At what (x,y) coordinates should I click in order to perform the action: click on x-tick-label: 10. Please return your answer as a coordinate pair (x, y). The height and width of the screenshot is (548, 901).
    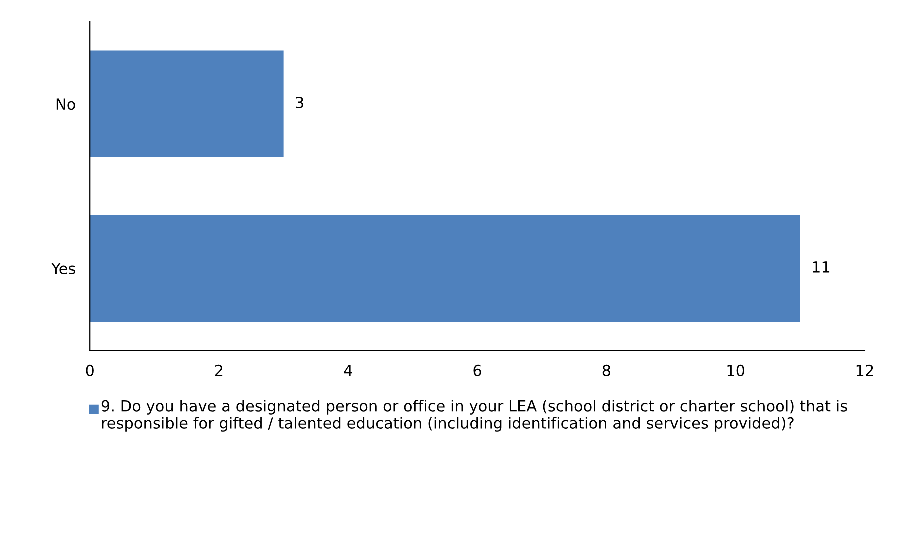
    Looking at the image, I should click on (736, 370).